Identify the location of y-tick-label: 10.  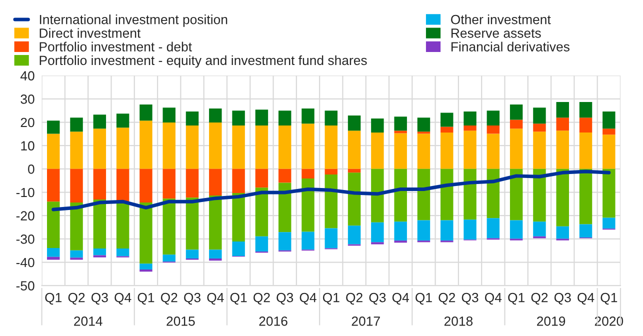
(27, 146).